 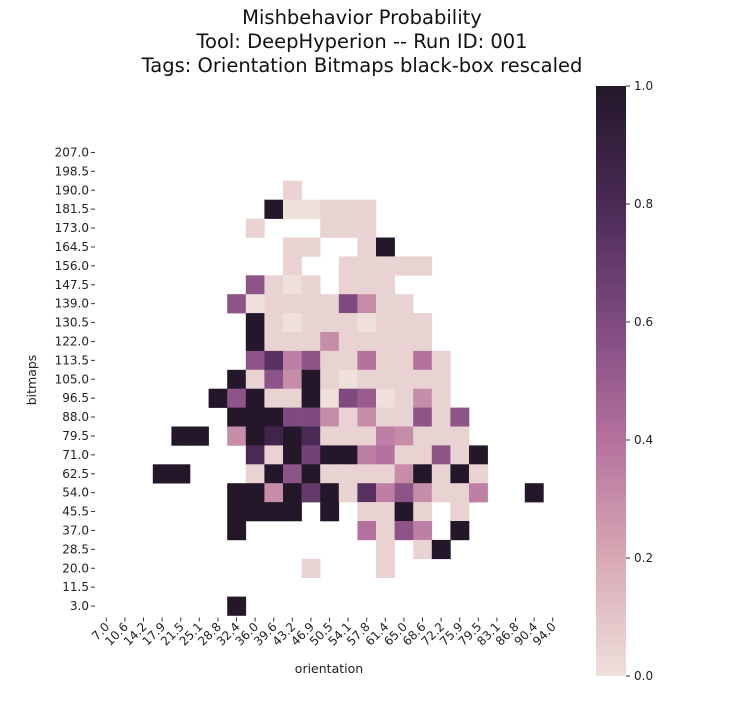 What do you see at coordinates (75, 587) in the screenshot?
I see `y-tick-label: 11.5` at bounding box center [75, 587].